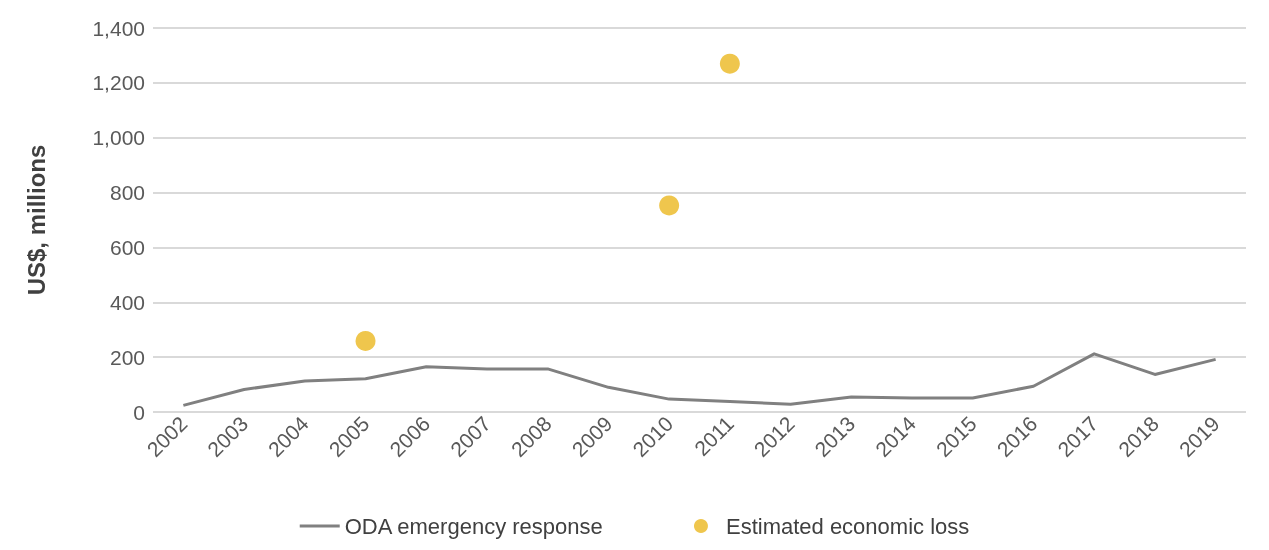  I want to click on y-tick-label: 1,200, so click(118, 83).